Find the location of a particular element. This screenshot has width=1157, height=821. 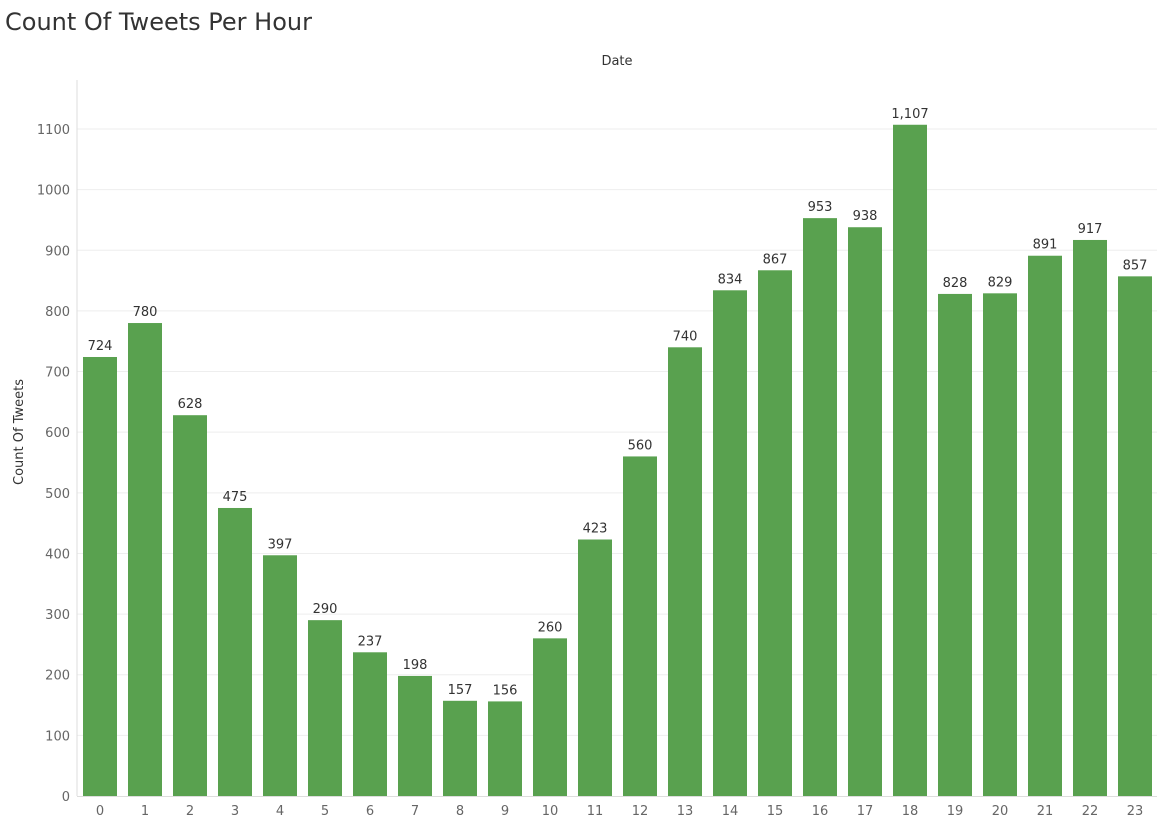

data-label: 917 is located at coordinates (1090, 229).